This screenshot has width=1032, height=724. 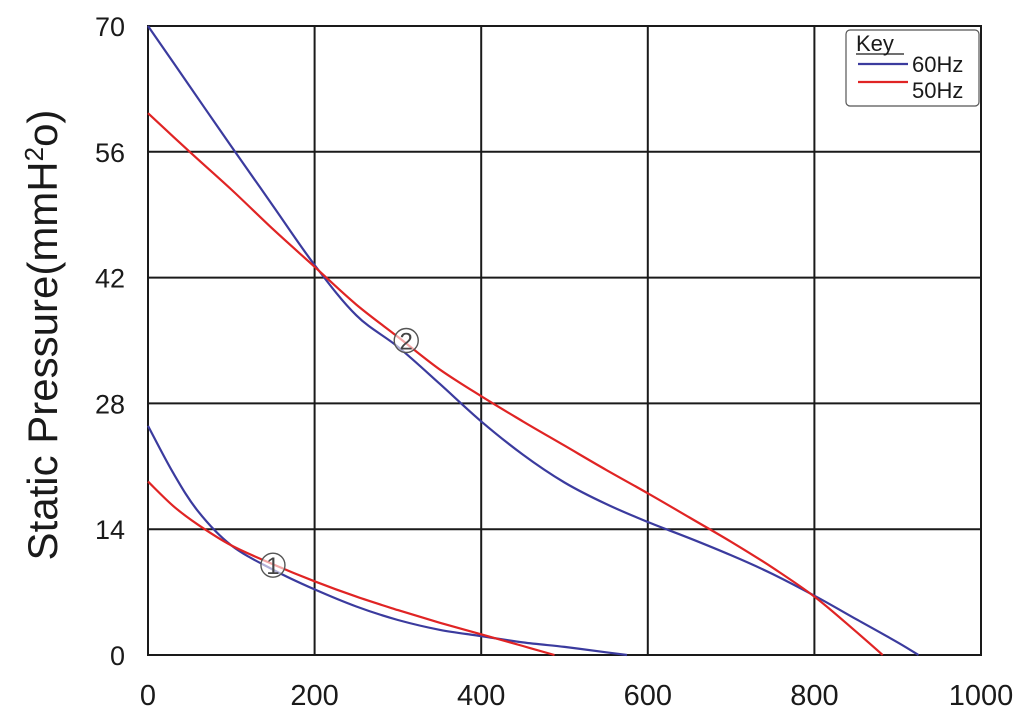 I want to click on y-tick-label-1: 14, so click(x=110, y=530).